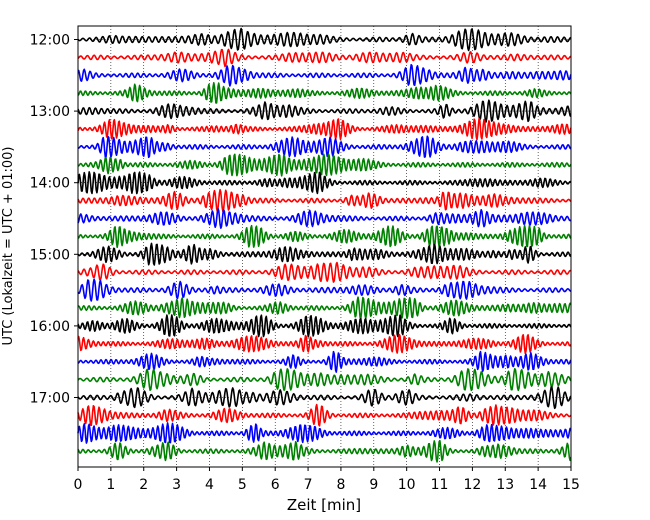 The height and width of the screenshot is (520, 650). I want to click on x-tick-label: 2, so click(143, 485).